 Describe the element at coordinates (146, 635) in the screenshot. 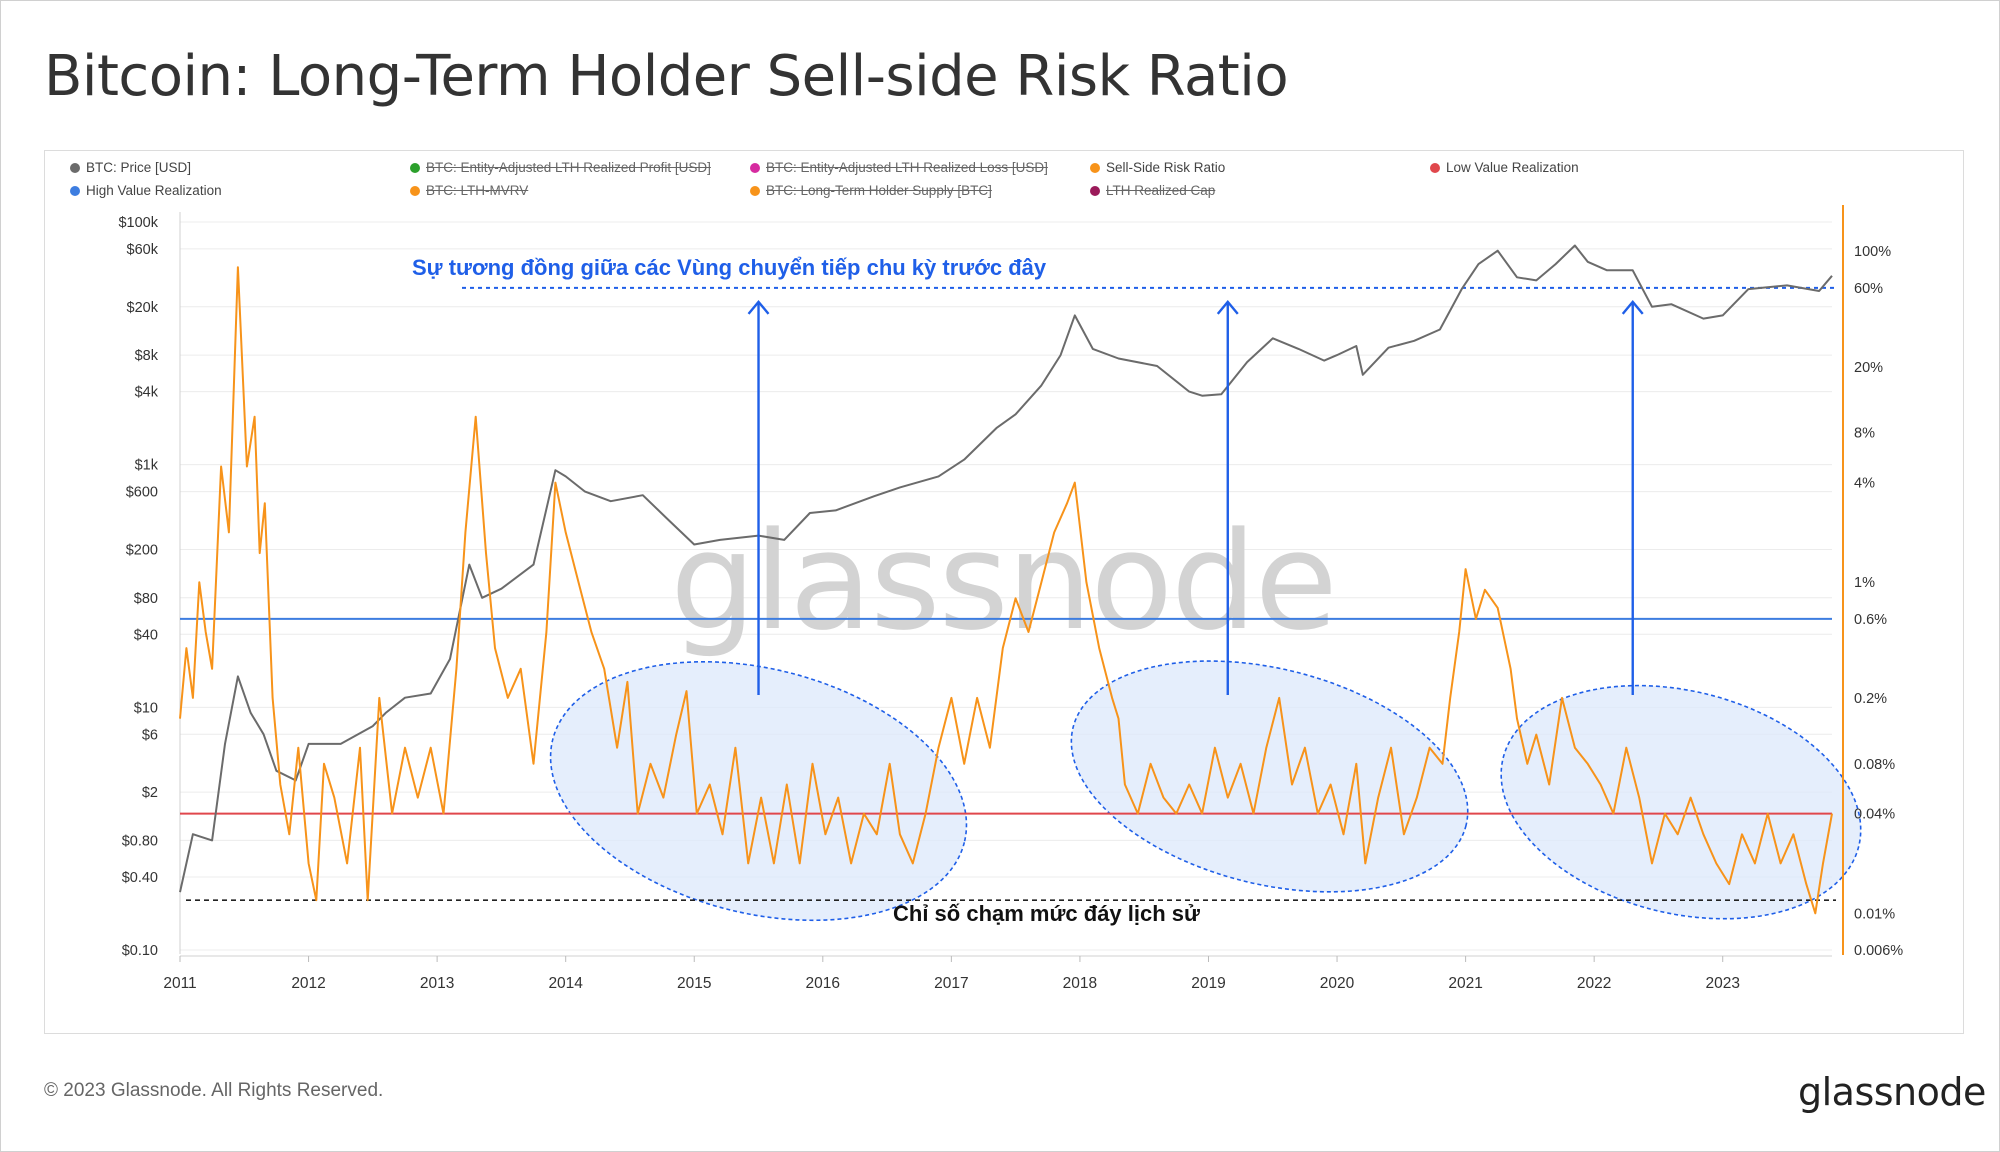

I see `y-left-tick-label: $40` at that location.